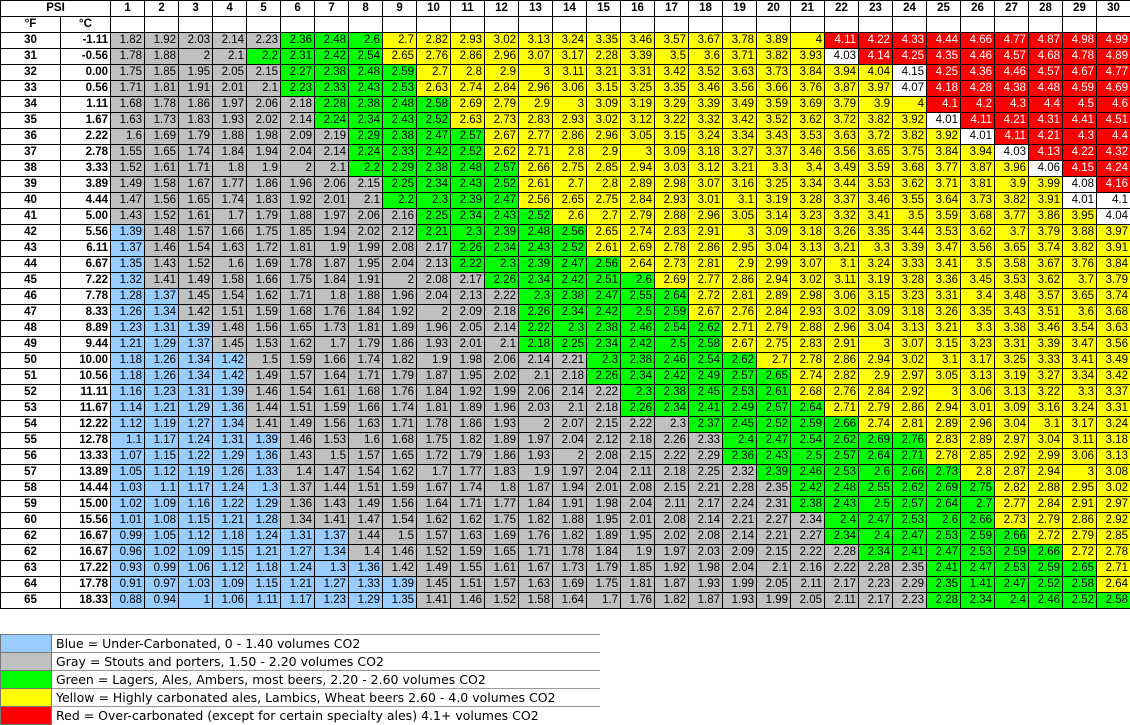  I want to click on volume-cell: 2, so click(536, 425).